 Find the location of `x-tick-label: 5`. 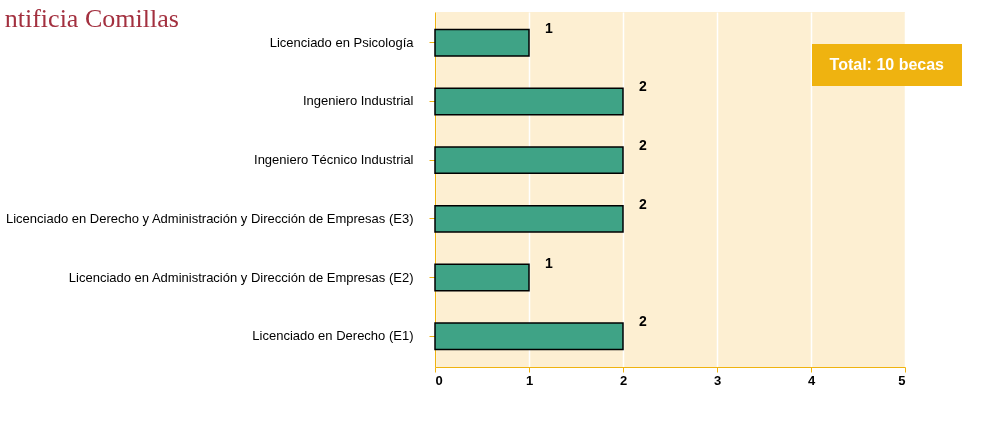

x-tick-label: 5 is located at coordinates (902, 380).